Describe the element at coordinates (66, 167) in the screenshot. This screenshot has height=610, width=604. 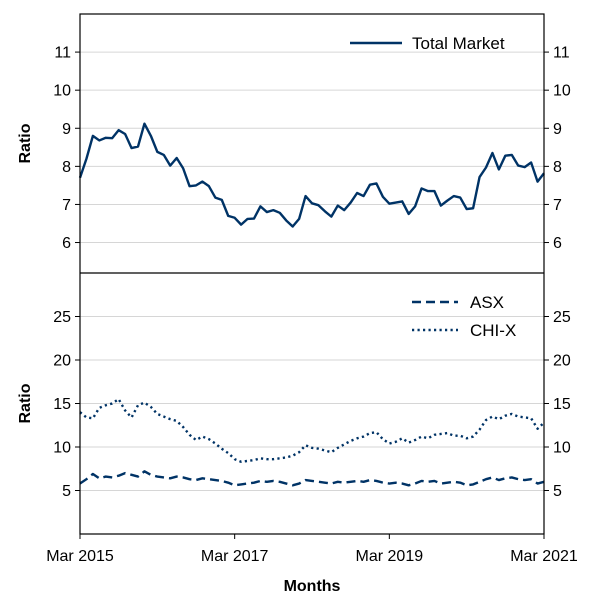
I see `y-tick-label-left: 8` at that location.